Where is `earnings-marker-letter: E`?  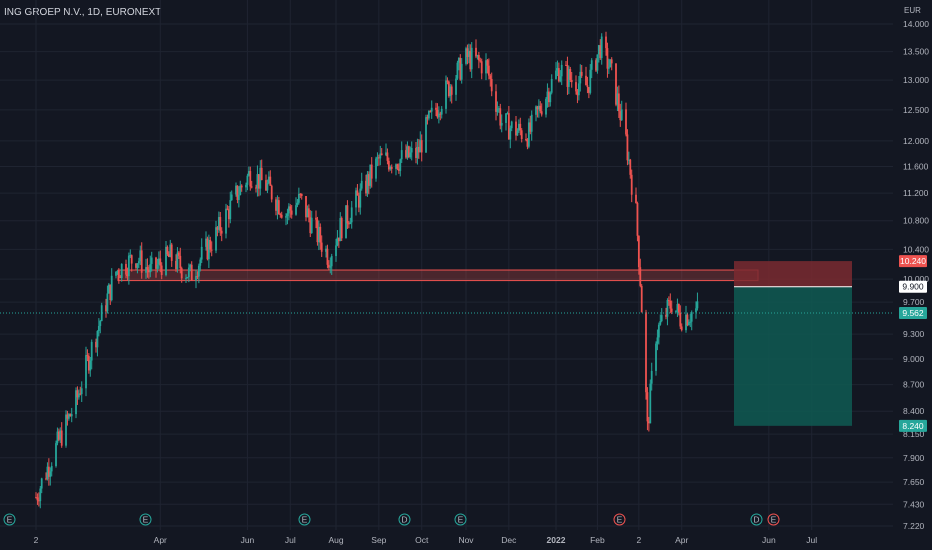 earnings-marker-letter: E is located at coordinates (774, 520).